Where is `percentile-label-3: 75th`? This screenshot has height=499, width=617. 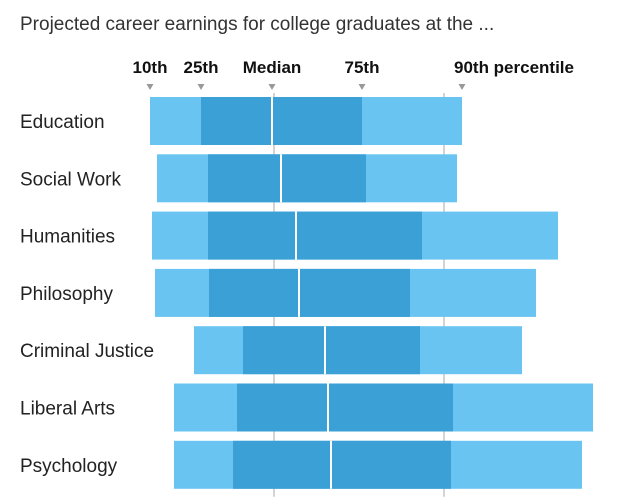
percentile-label-3: 75th is located at coordinates (362, 67).